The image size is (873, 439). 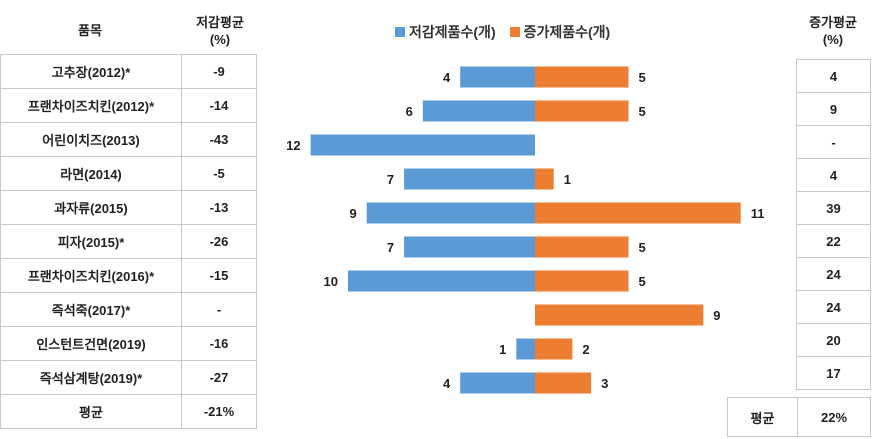 What do you see at coordinates (799, 417) in the screenshot?
I see `increase-average-box: 평균 22%` at bounding box center [799, 417].